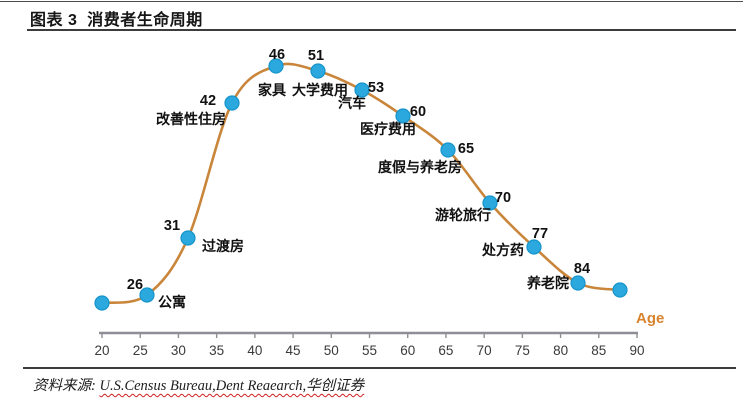  I want to click on point-age-label: 77, so click(540, 234).